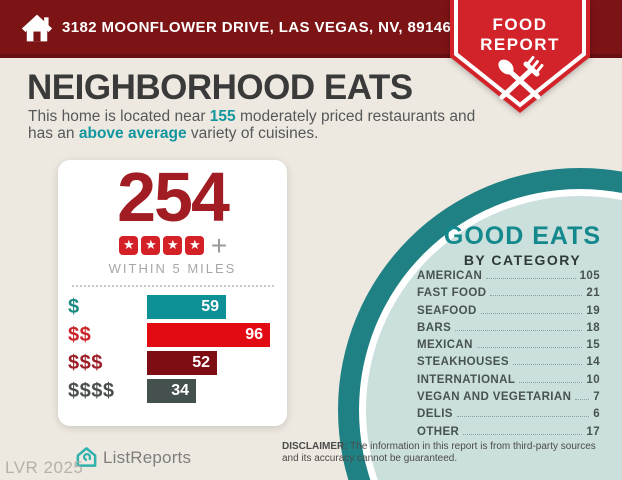 Image resolution: width=622 pixels, height=480 pixels. I want to click on food-report-ribbon: FOOD REPORT, so click(520, 60).